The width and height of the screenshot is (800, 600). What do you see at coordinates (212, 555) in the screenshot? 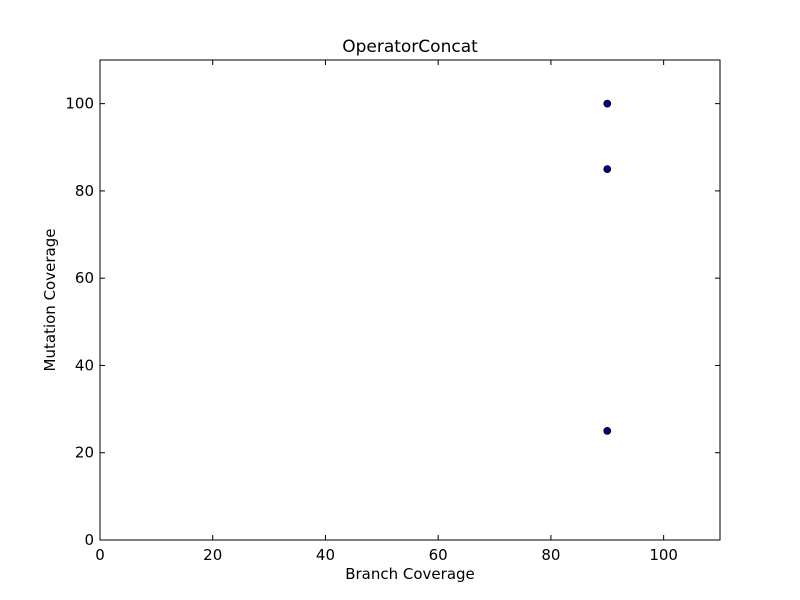
I see `x-tick-label: 20` at bounding box center [212, 555].